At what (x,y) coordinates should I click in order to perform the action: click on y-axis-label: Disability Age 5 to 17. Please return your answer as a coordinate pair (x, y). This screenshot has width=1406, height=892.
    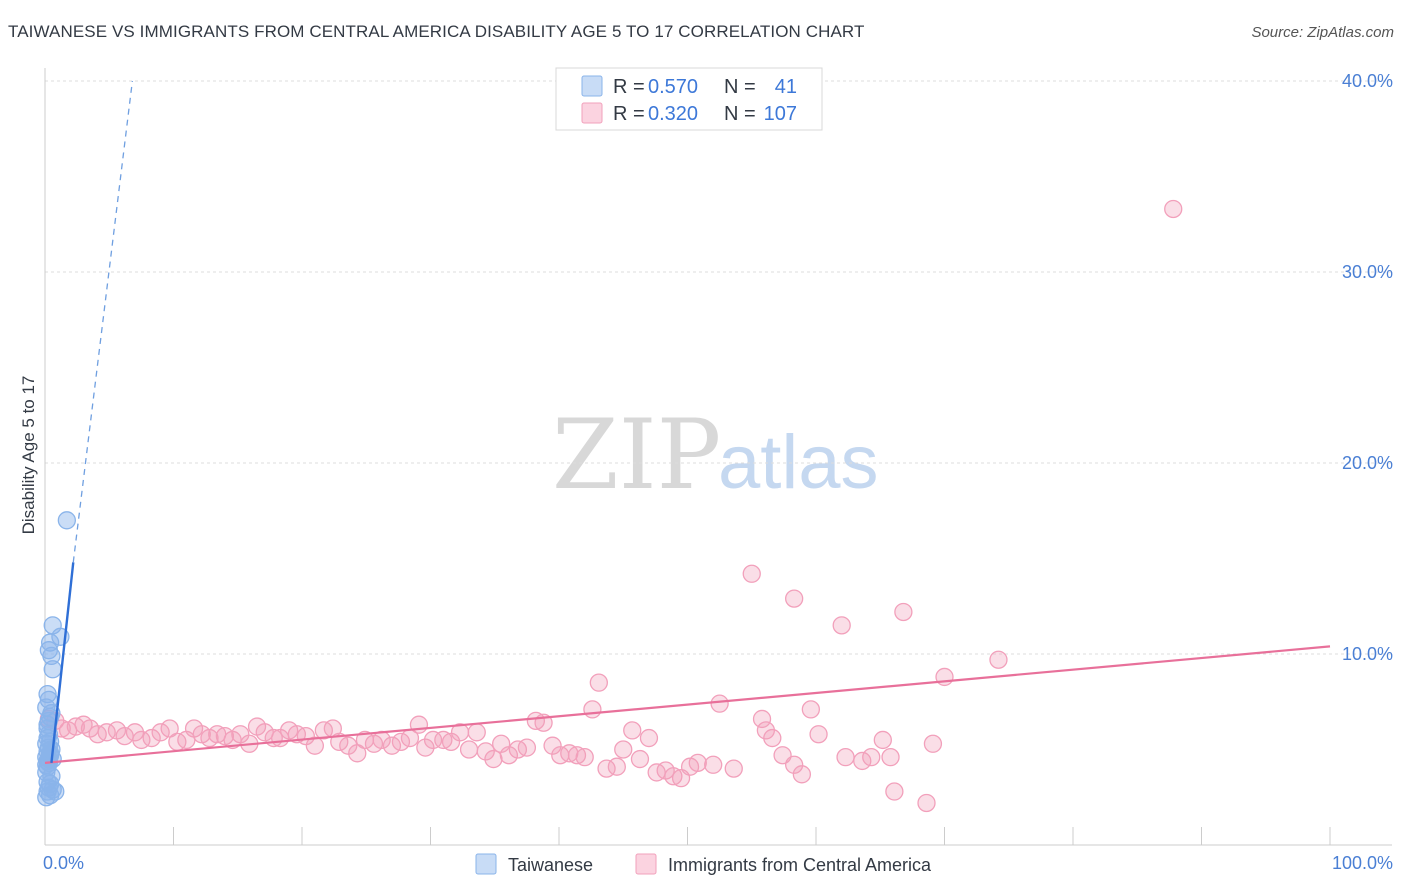
    Looking at the image, I should click on (28, 455).